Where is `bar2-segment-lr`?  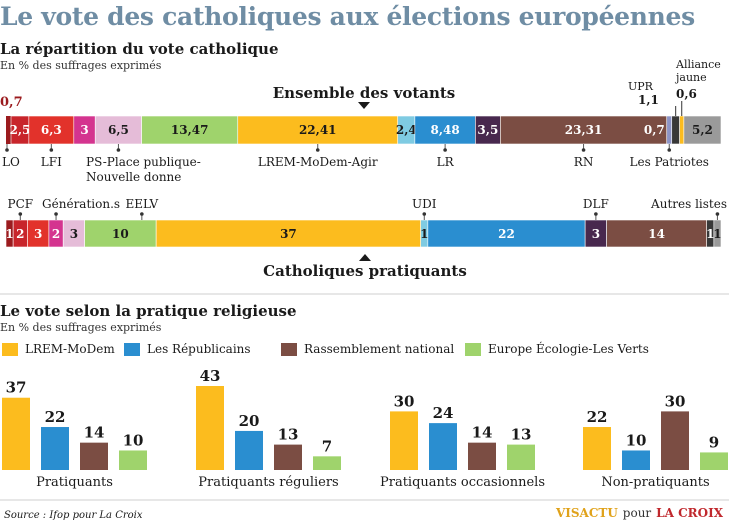
bar2-segment-lr is located at coordinates (506, 233).